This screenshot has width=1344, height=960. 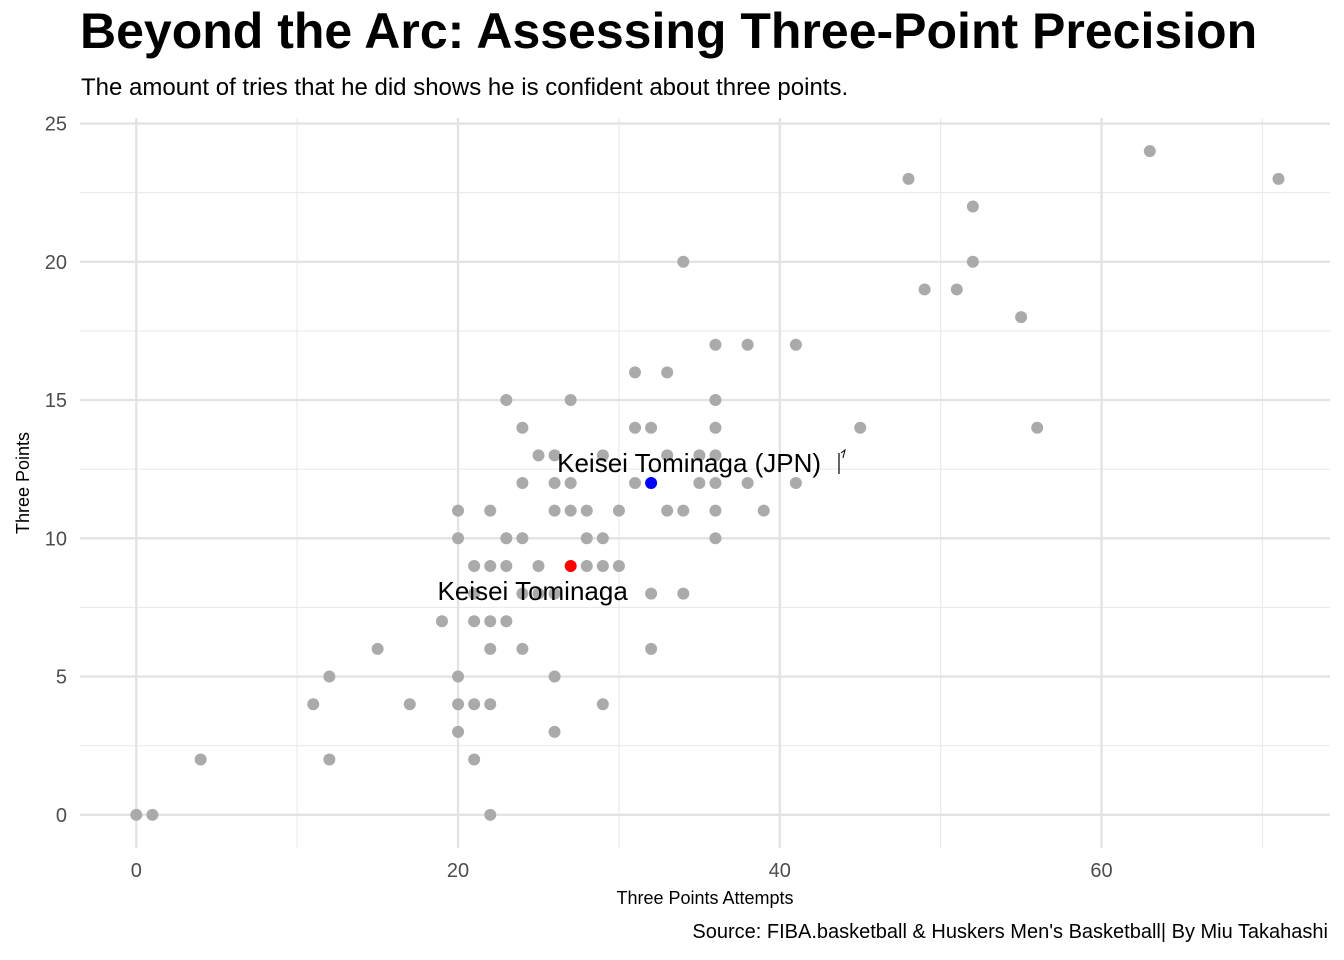 What do you see at coordinates (61, 678) in the screenshot?
I see `y-tick-label: 5` at bounding box center [61, 678].